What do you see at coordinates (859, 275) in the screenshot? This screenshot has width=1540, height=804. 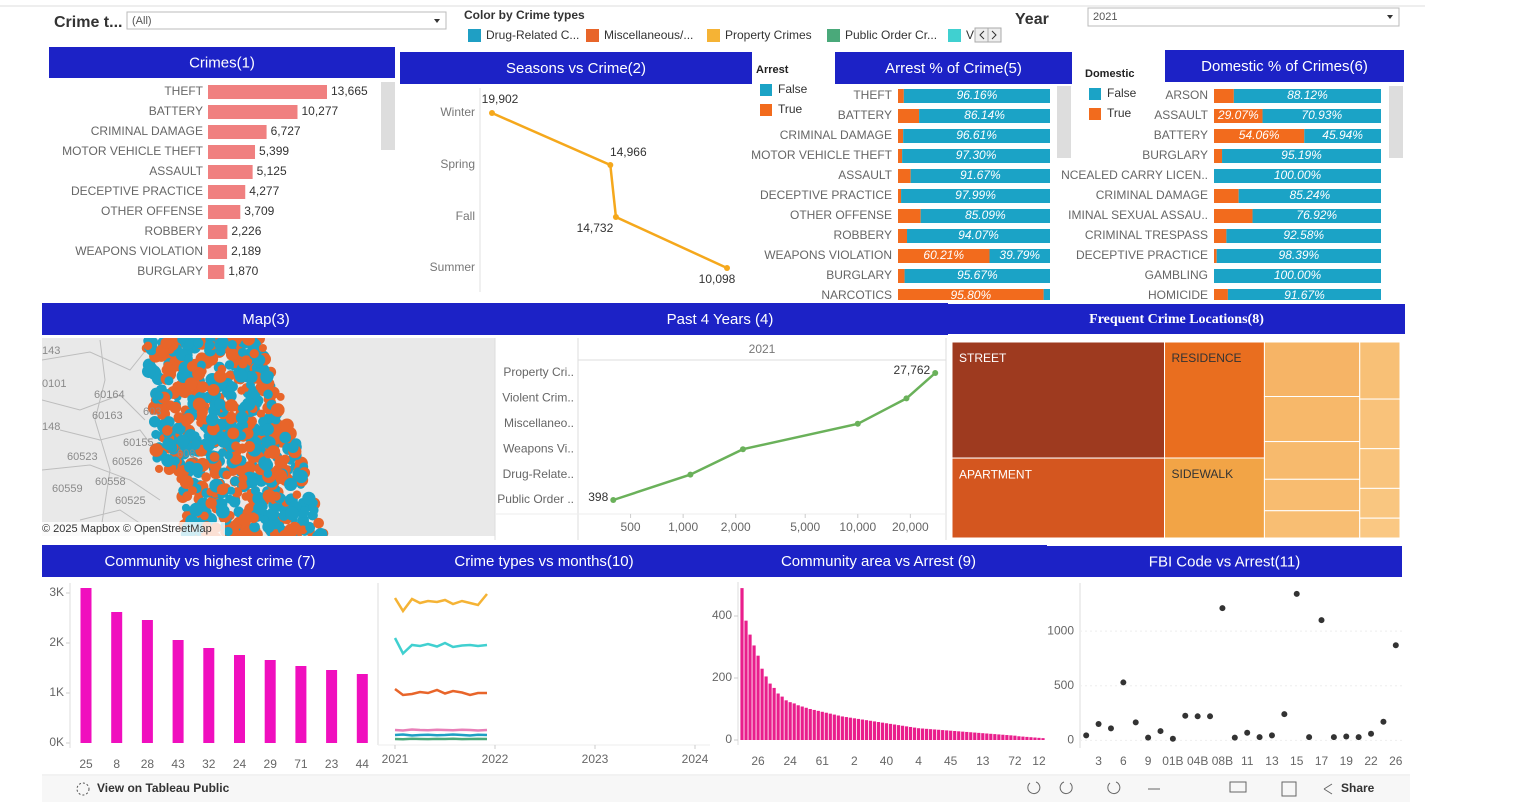 I see `category-label: BURGLARY` at bounding box center [859, 275].